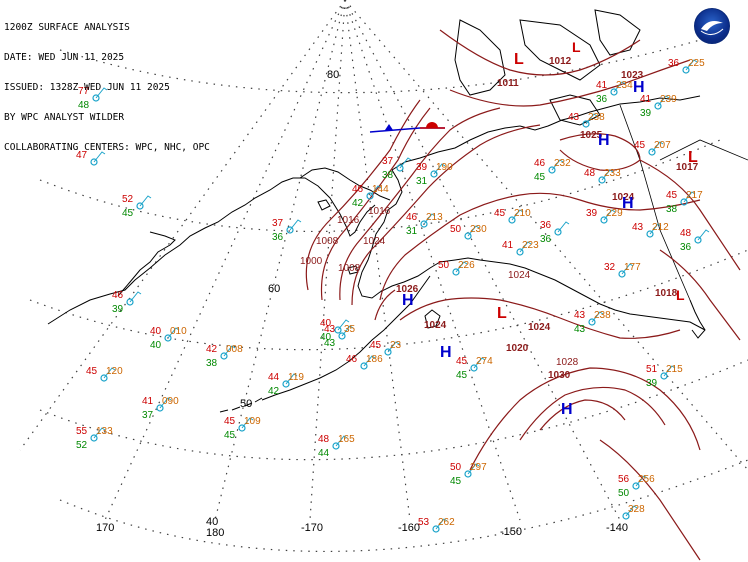 The image size is (748, 562). I want to click on chukotka-coast, so click(345, 184).